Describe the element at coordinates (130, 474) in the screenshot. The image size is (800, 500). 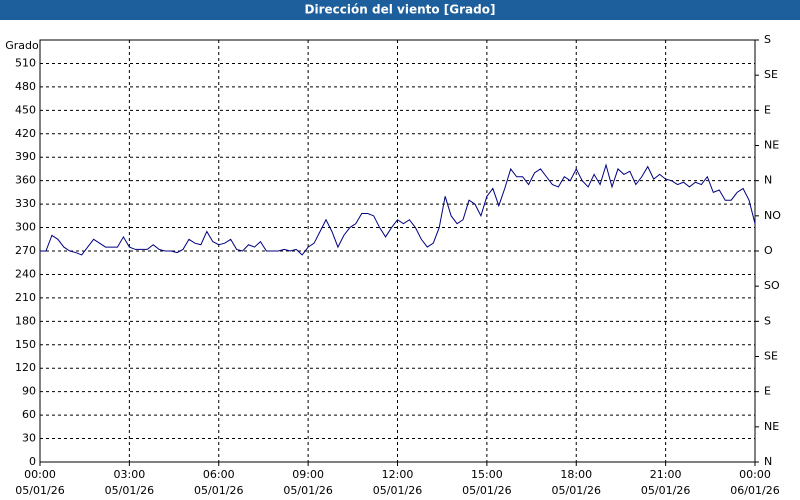
I see `x-tick-label: 03:00` at that location.